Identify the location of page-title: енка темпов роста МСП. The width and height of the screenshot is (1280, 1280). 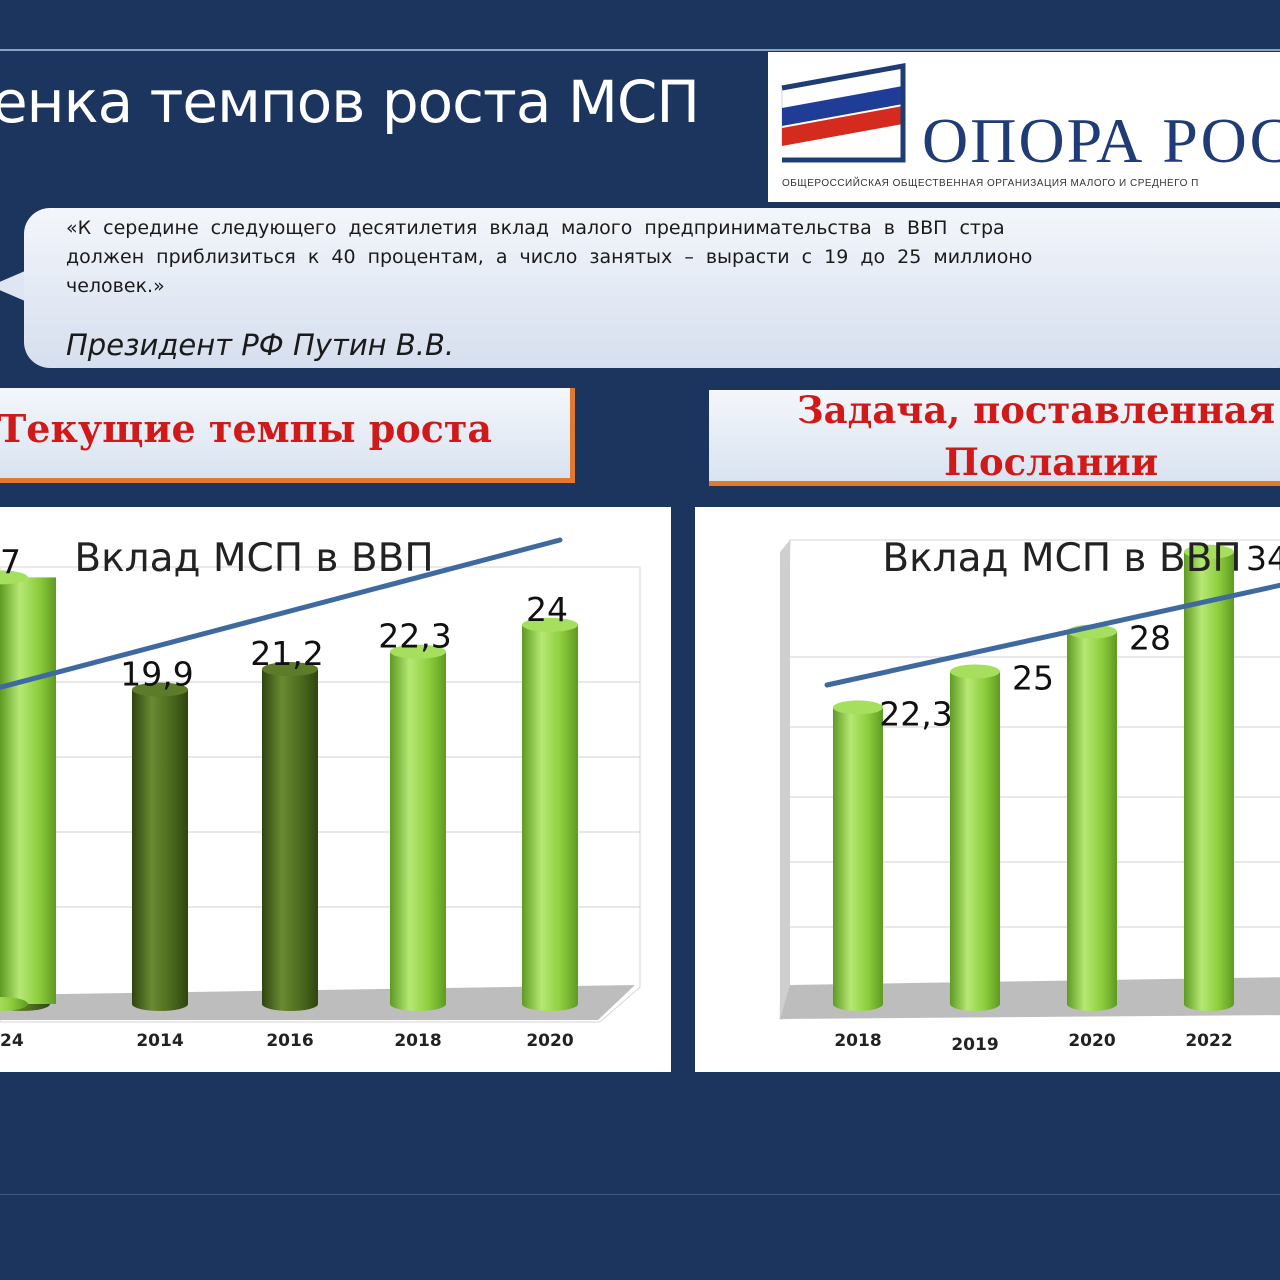
(350, 102).